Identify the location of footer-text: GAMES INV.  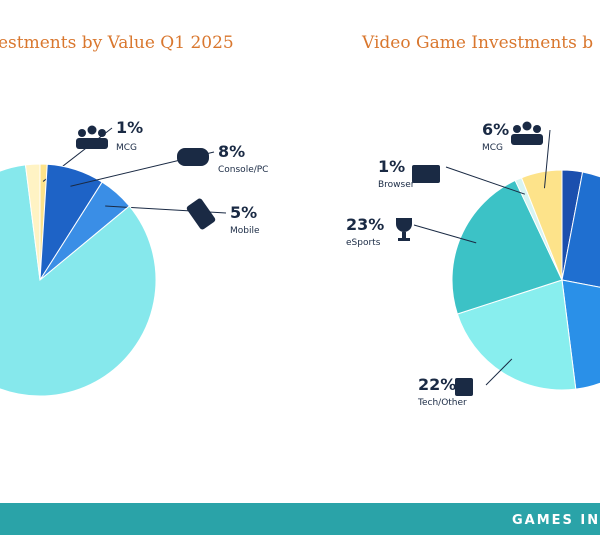
(556, 520).